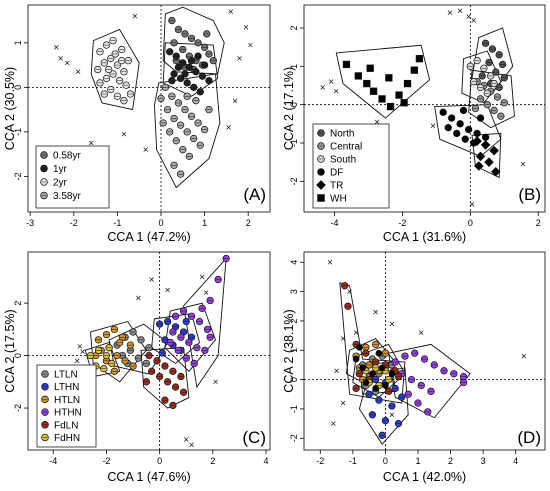 This screenshot has width=550, height=491. Describe the element at coordinates (204, 223) in the screenshot. I see `x-tick-label: 1` at that location.